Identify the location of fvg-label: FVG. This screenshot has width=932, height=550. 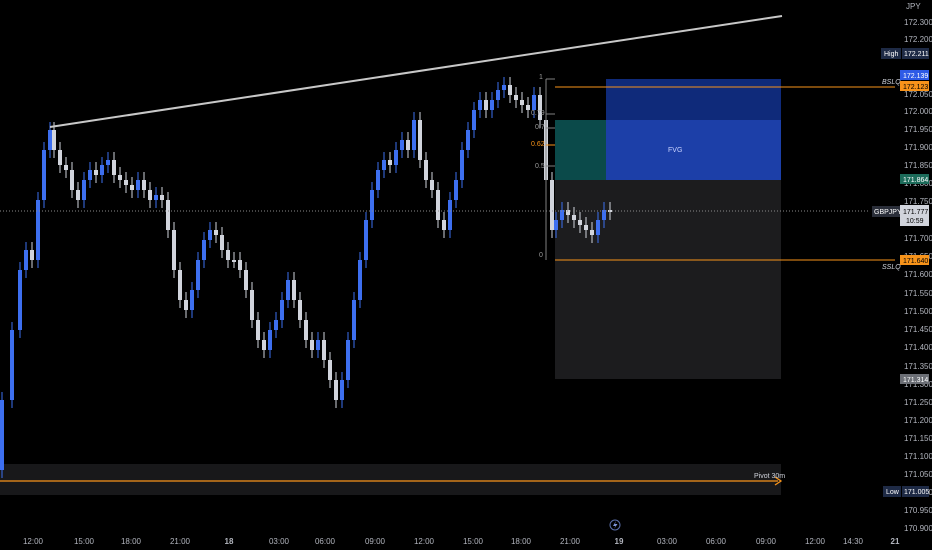
(675, 150).